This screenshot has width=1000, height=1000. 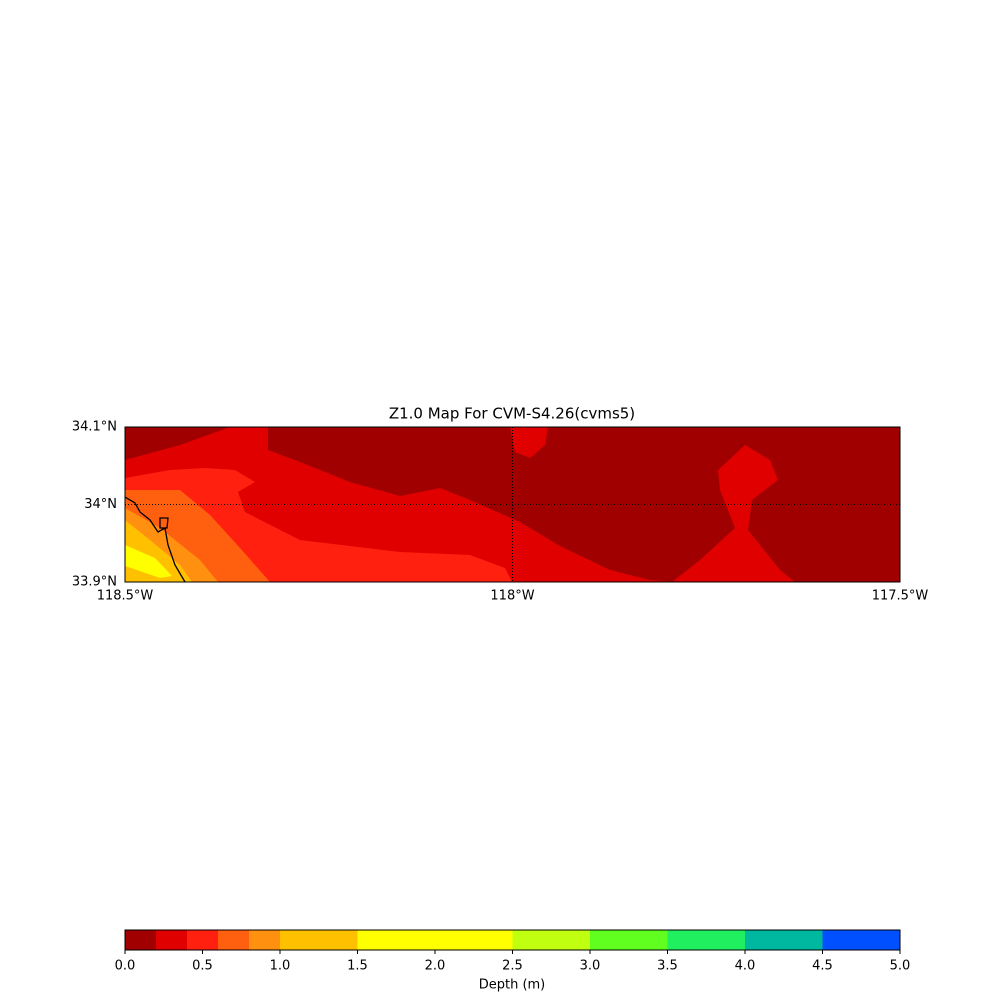 What do you see at coordinates (667, 966) in the screenshot?
I see `colorbar-tick-label: 3.5` at bounding box center [667, 966].